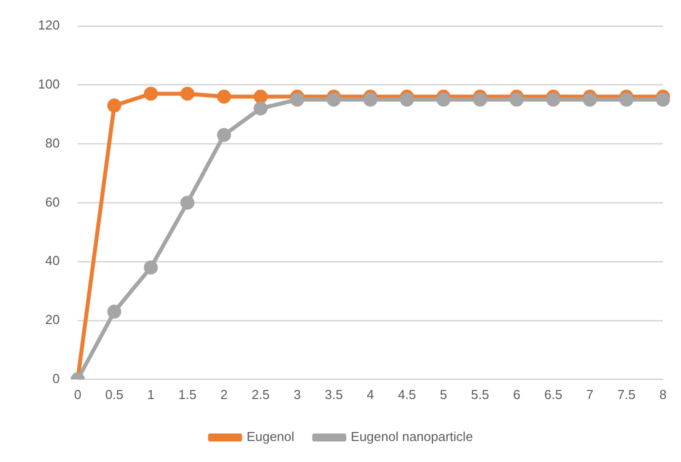  Describe the element at coordinates (480, 394) in the screenshot. I see `x-tick-label: 5.5` at that location.